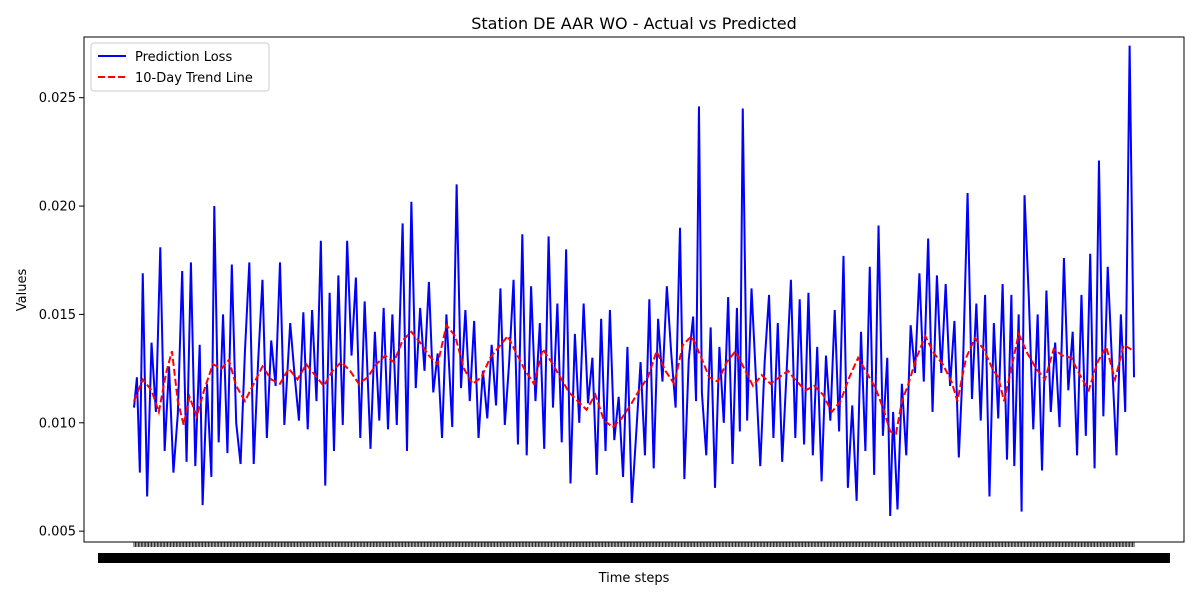  What do you see at coordinates (57, 98) in the screenshot?
I see `y-tick-label: 0.025` at bounding box center [57, 98].